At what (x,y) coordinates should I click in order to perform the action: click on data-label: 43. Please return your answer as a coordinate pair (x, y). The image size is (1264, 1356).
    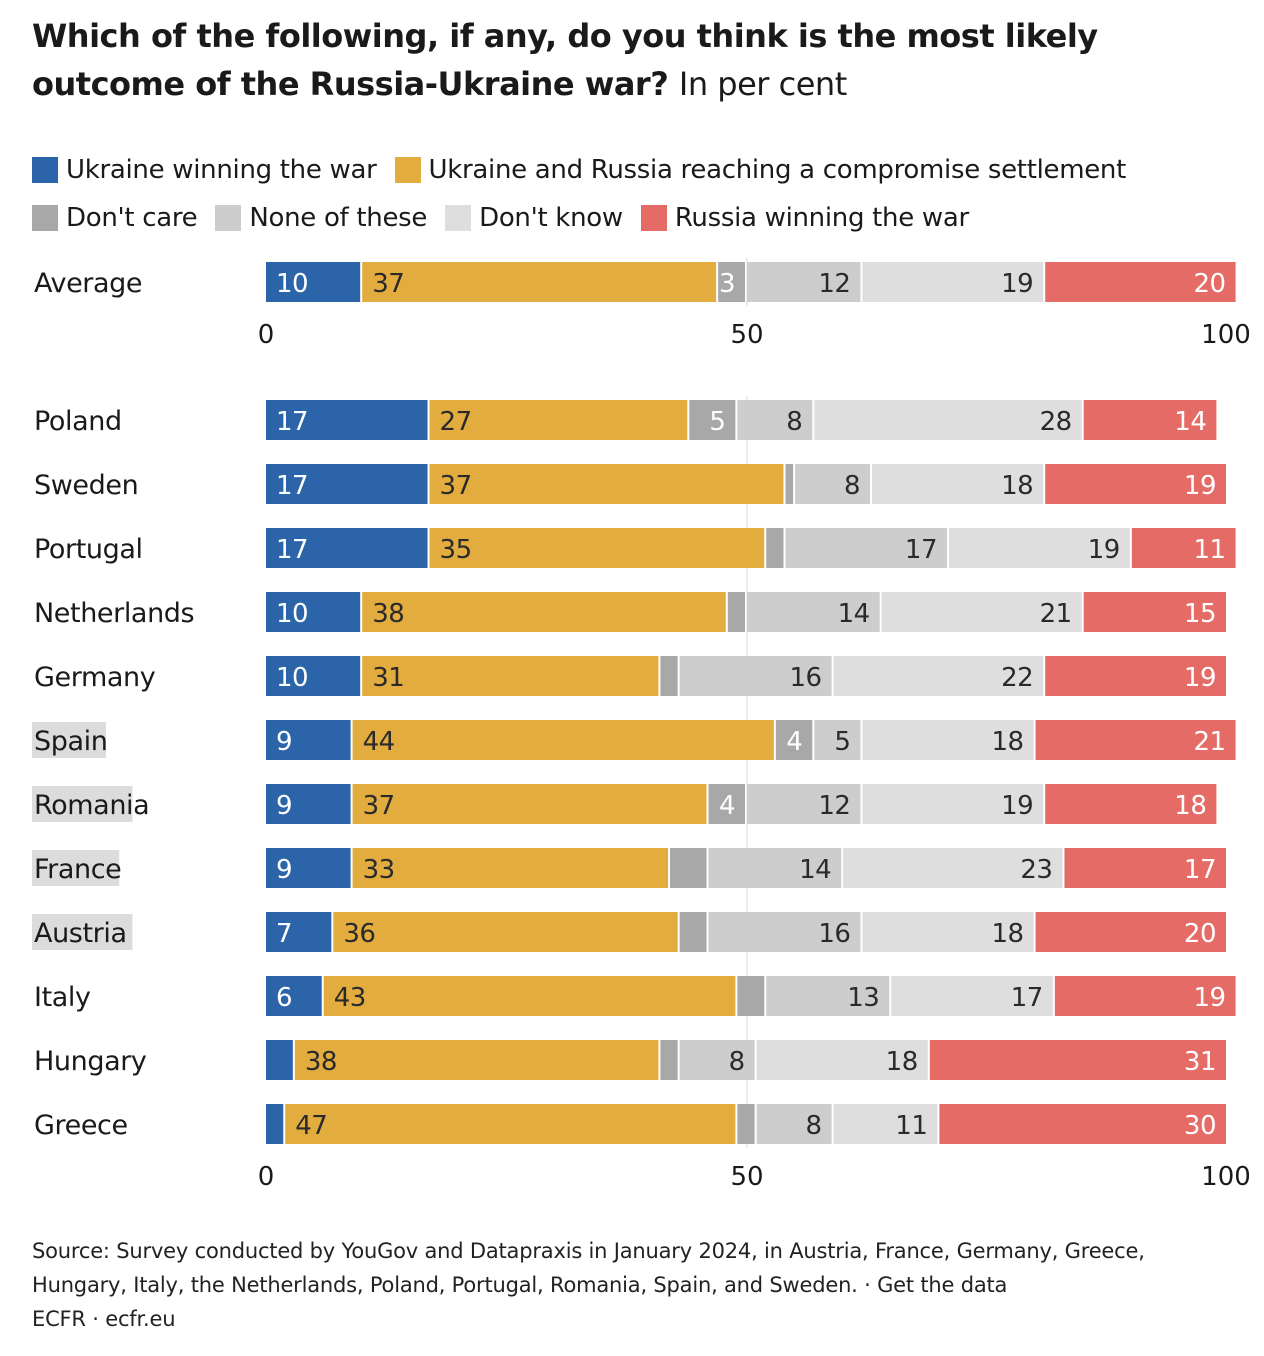
    Looking at the image, I should click on (350, 998).